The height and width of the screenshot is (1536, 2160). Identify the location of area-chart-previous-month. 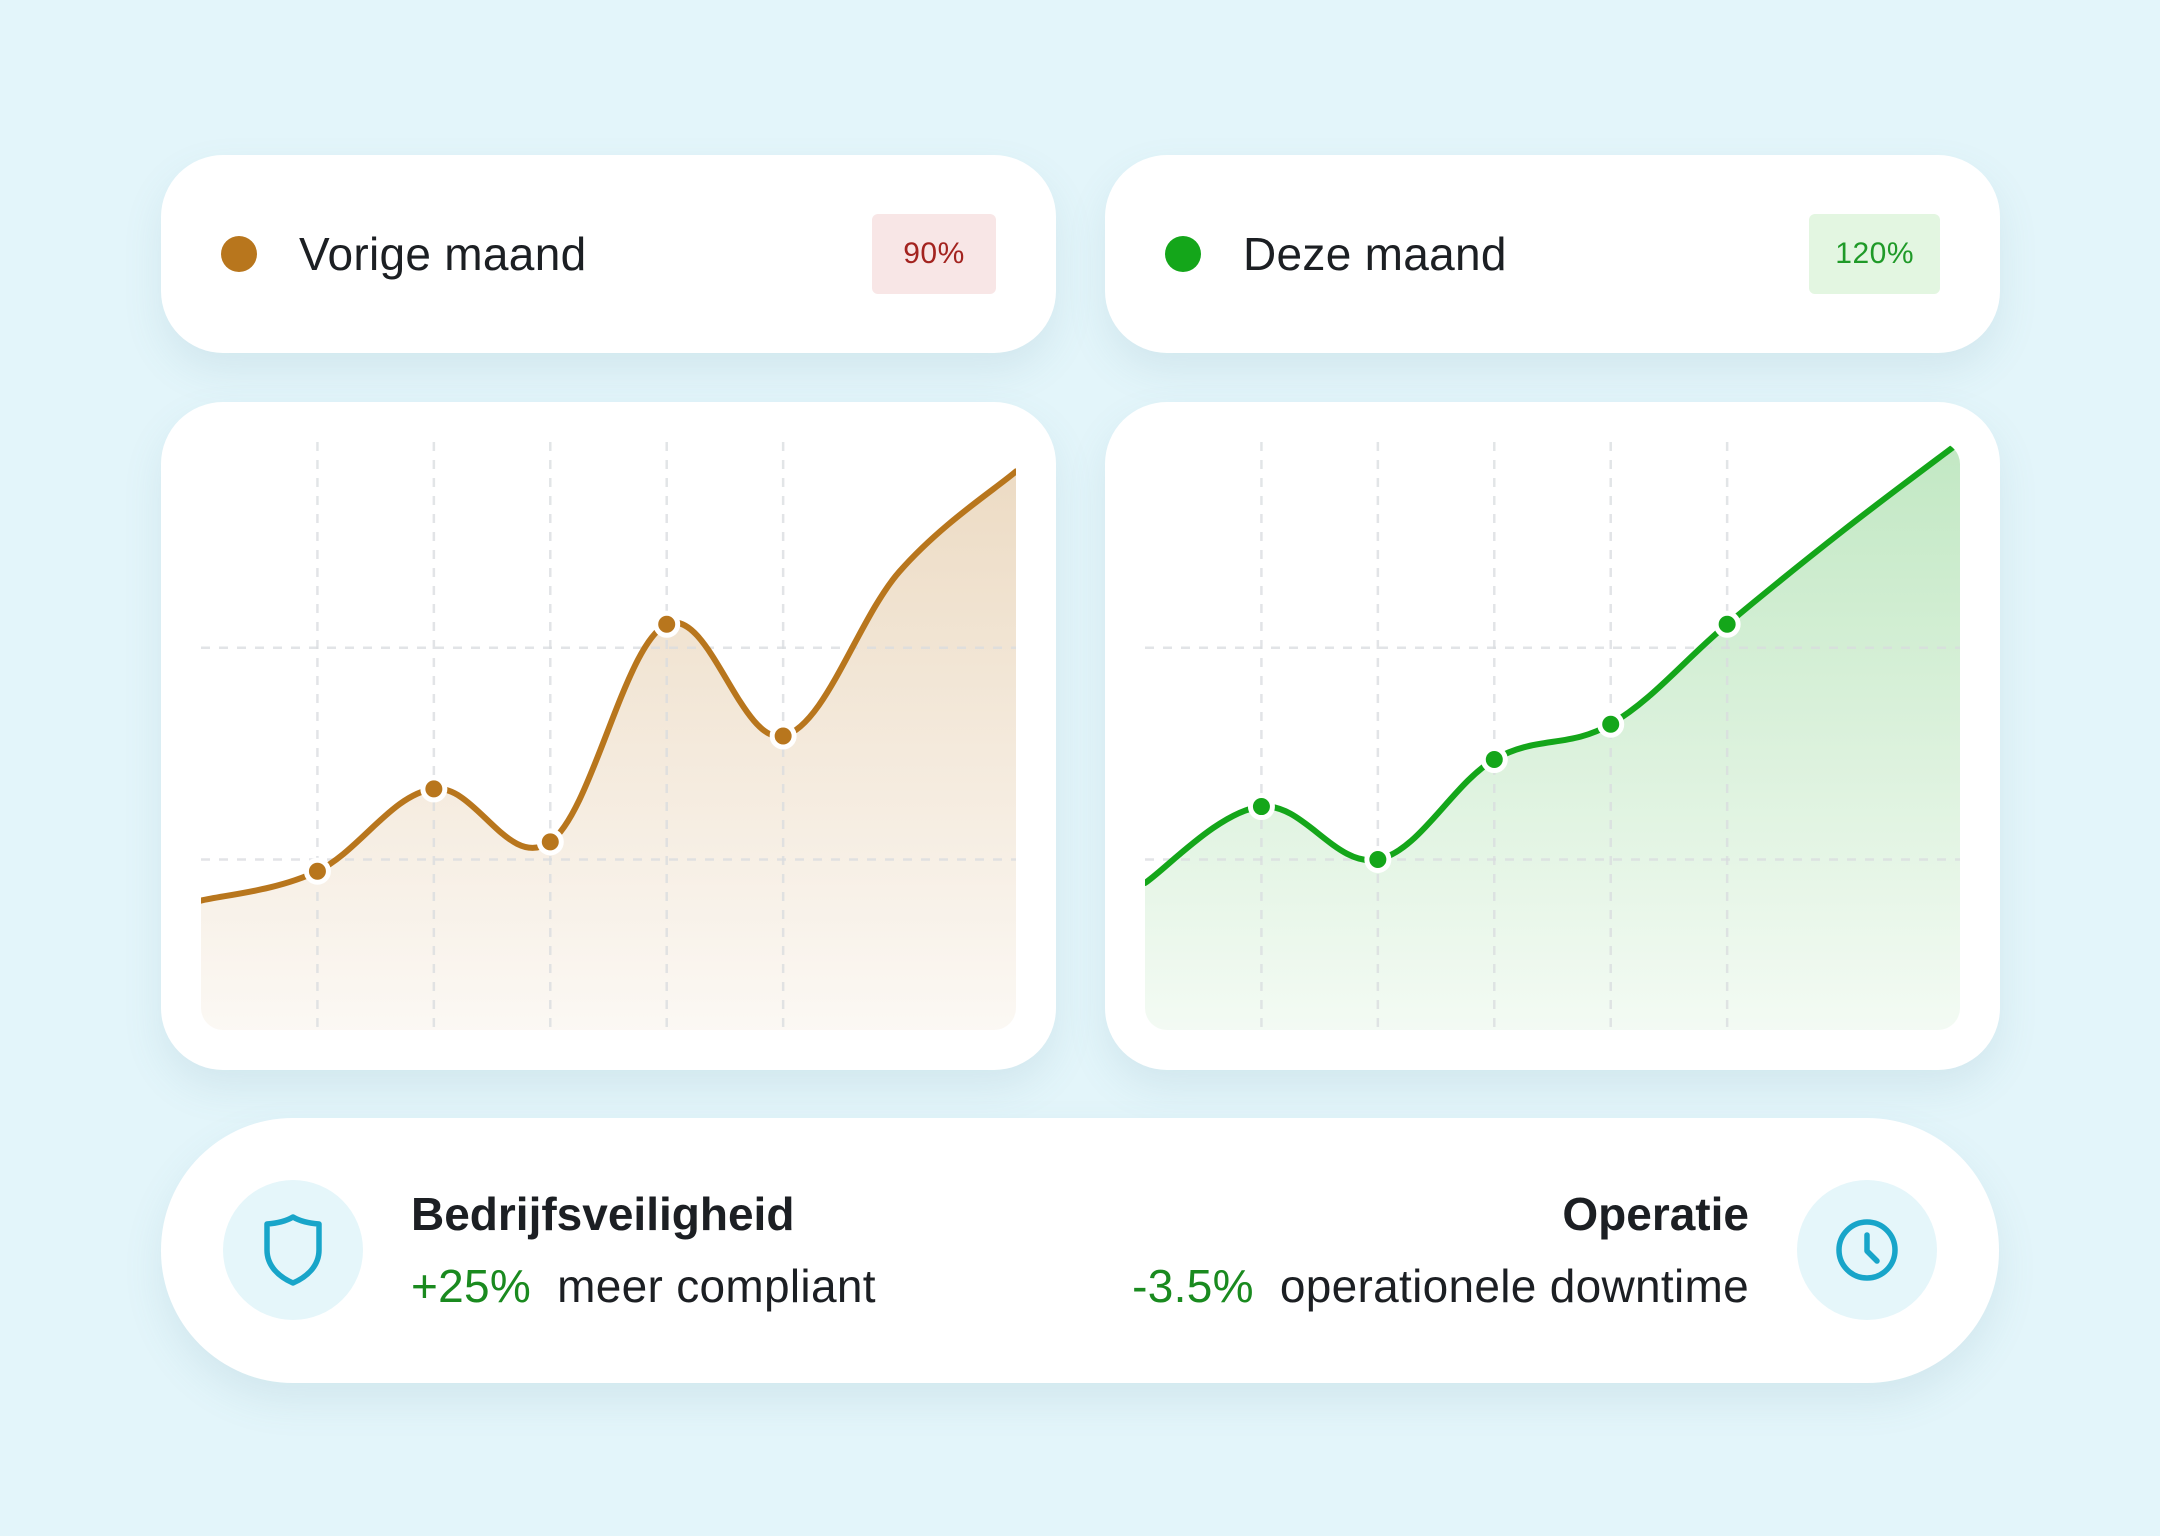
(608, 736).